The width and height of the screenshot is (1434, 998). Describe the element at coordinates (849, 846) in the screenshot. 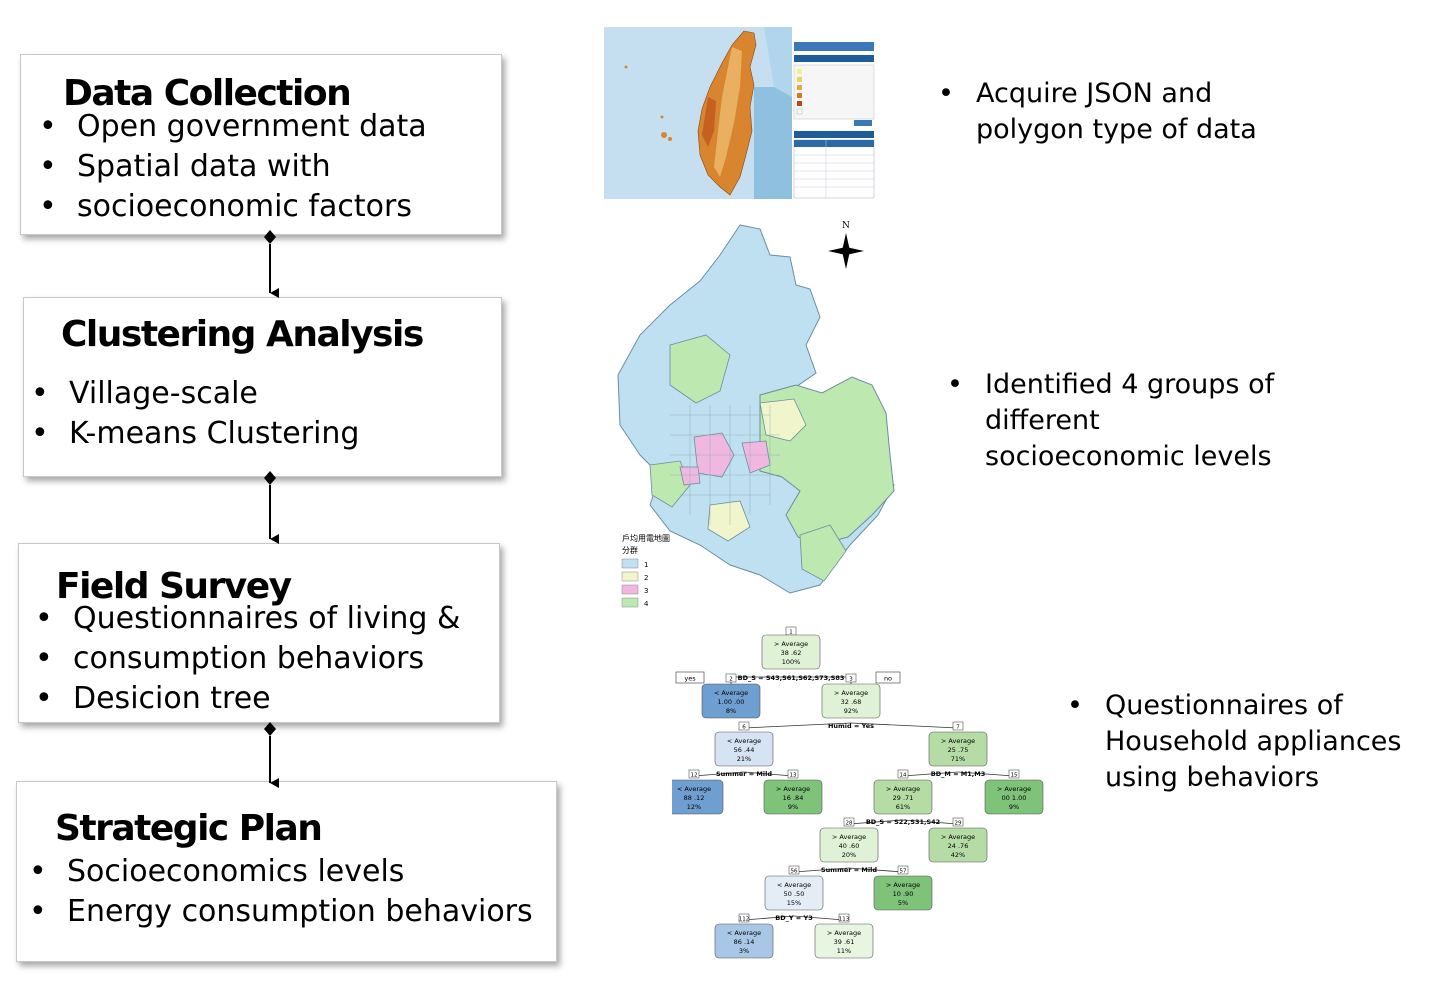

I see `svg-text: 40 .60` at that location.